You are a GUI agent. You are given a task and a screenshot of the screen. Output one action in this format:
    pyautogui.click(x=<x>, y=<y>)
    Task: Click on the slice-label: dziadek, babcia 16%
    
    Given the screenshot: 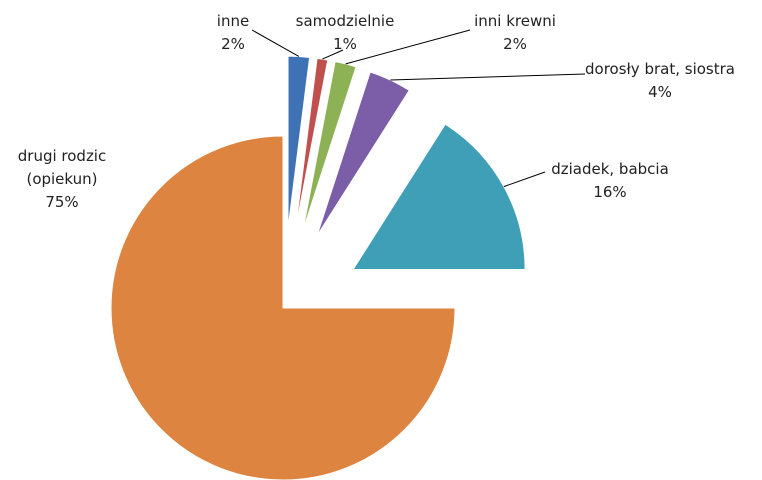 What is the action you would take?
    pyautogui.click(x=610, y=181)
    